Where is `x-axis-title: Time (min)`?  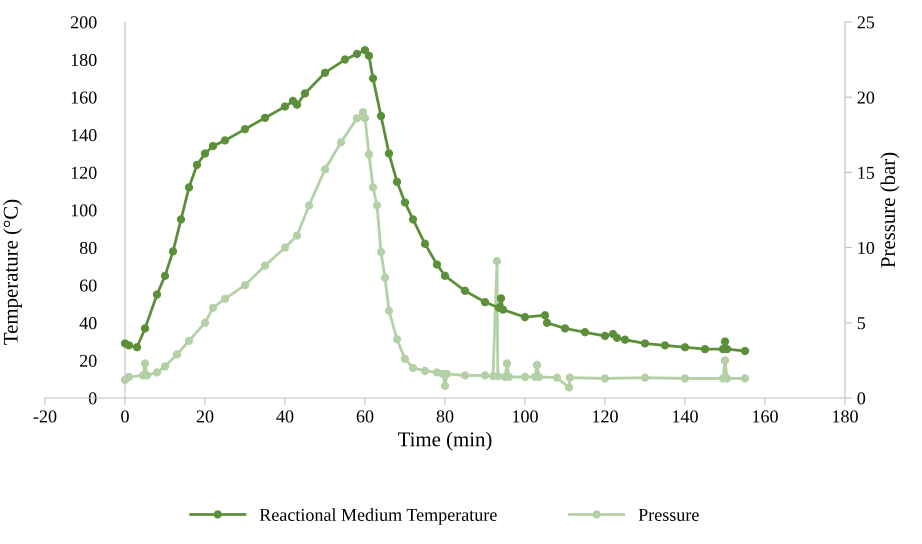
x-axis-title: Time (min) is located at coordinates (445, 441).